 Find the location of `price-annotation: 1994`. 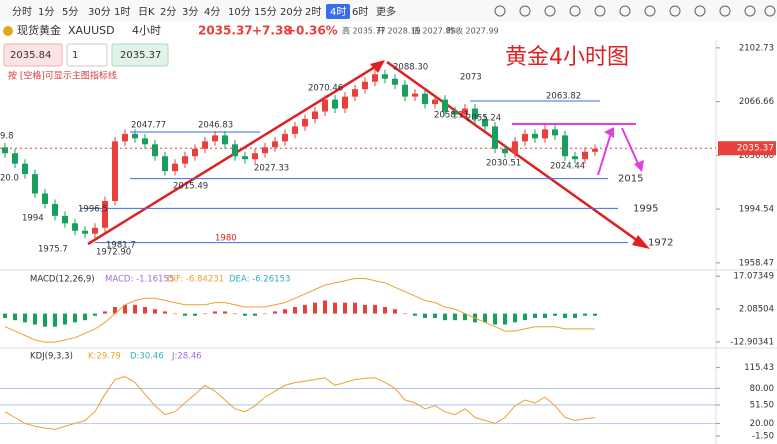

price-annotation: 1994 is located at coordinates (33, 219).